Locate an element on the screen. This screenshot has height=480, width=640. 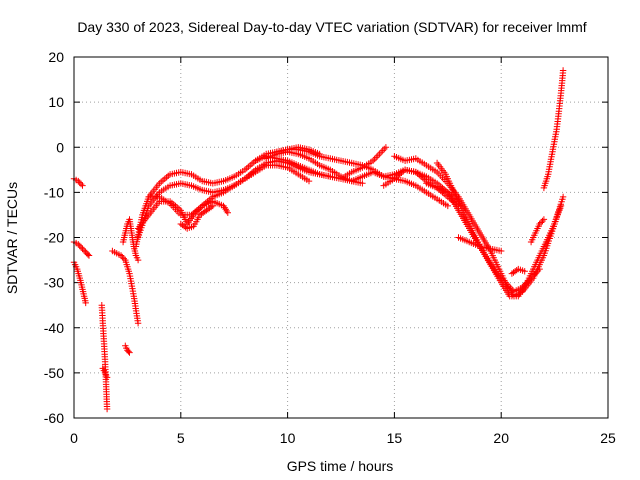
y-tick-label: -40 is located at coordinates (54, 328).